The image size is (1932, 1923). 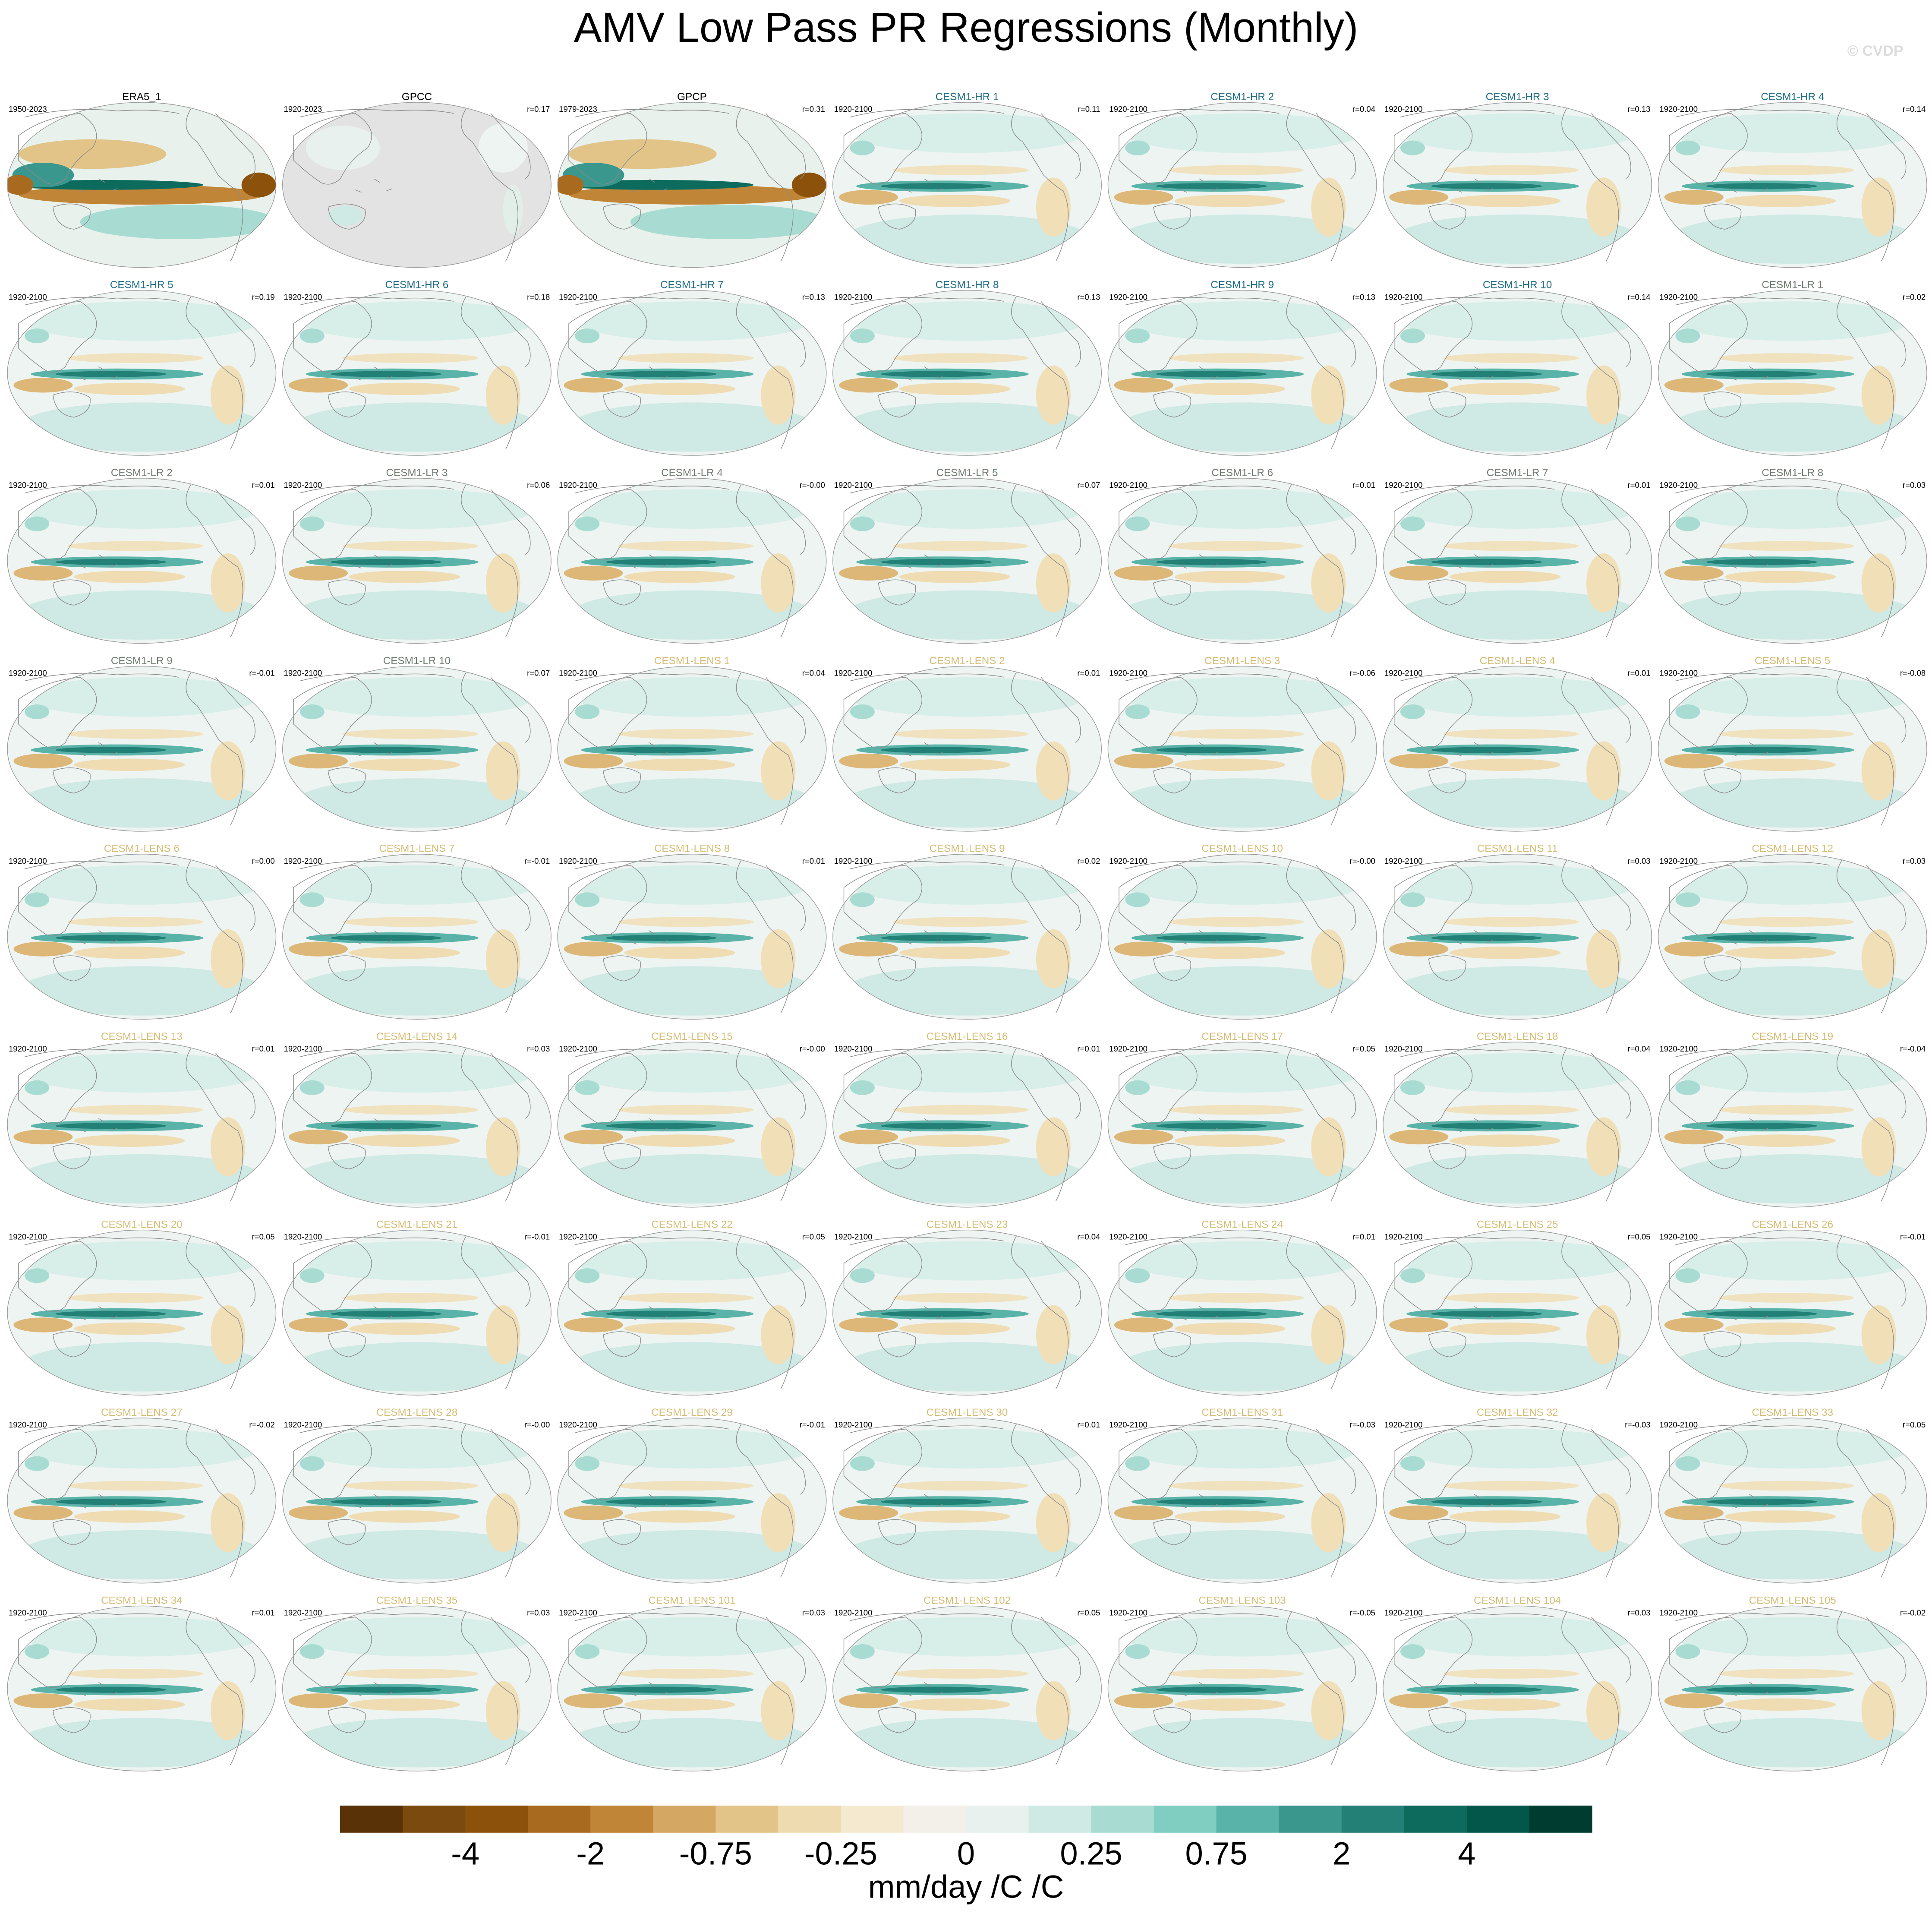 I want to click on panel-period: 1950-2023, so click(x=28, y=109).